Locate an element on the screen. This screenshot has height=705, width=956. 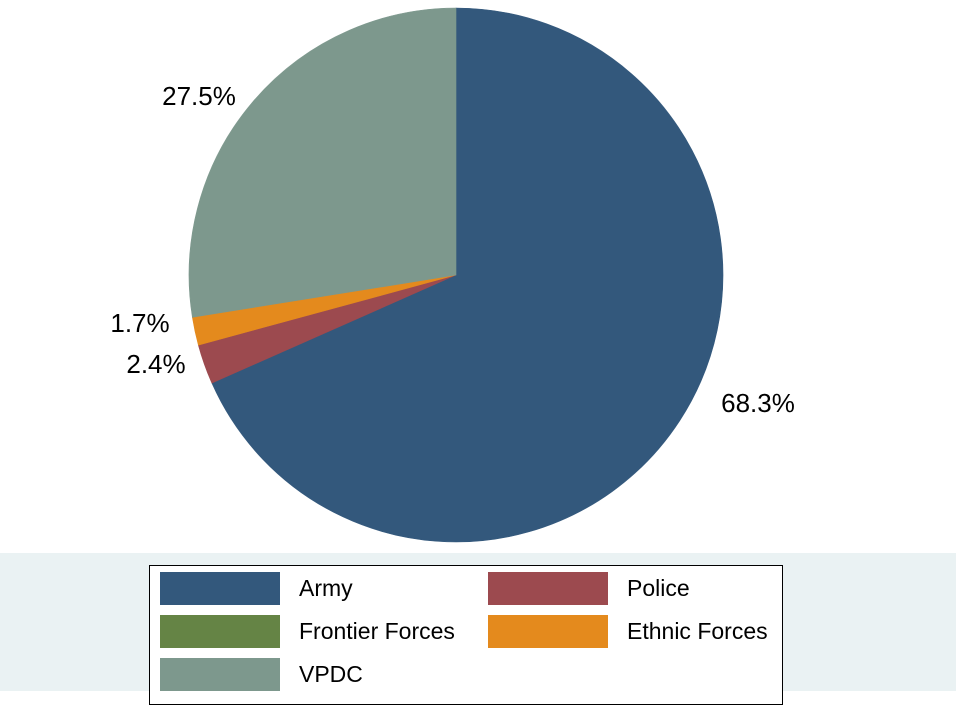
legend-item-vpdc: VPDC is located at coordinates (261, 674).